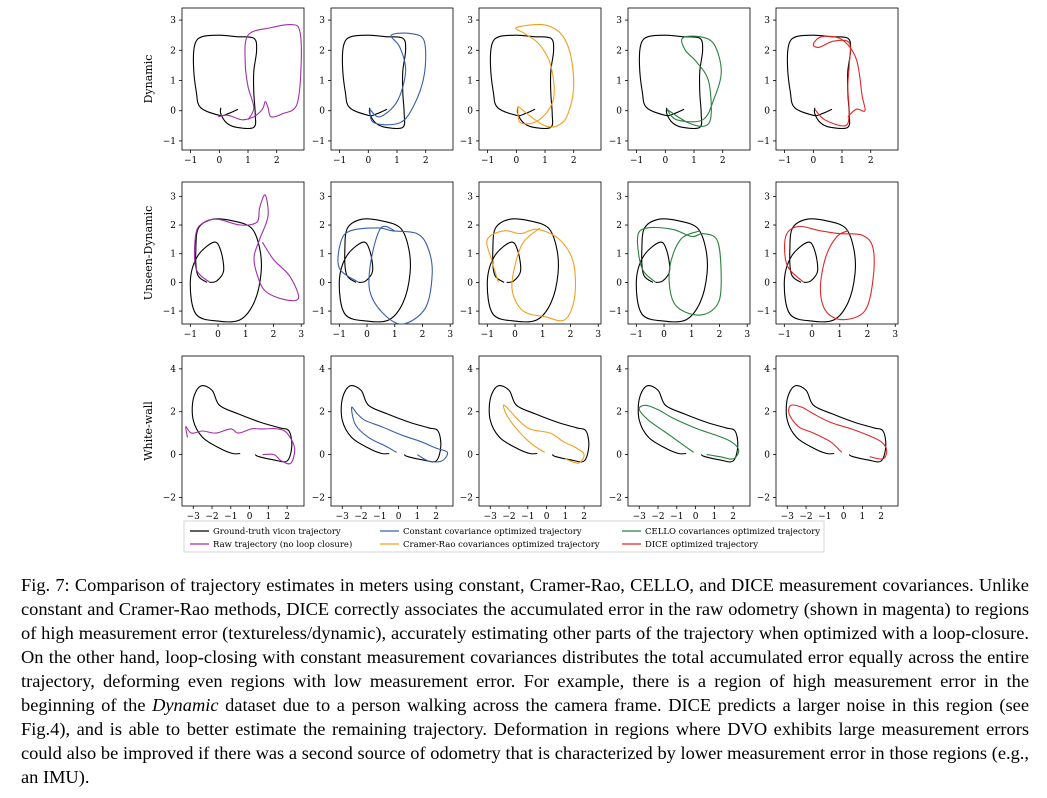 The height and width of the screenshot is (798, 1047). Describe the element at coordinates (45, 585) in the screenshot. I see `caption-label: Fig. 7:` at that location.